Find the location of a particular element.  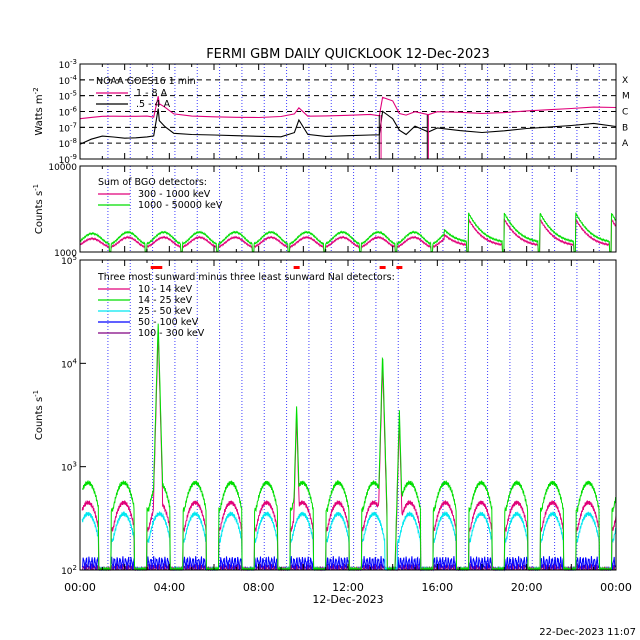

x-tick-label: 16:00 is located at coordinates (437, 587).